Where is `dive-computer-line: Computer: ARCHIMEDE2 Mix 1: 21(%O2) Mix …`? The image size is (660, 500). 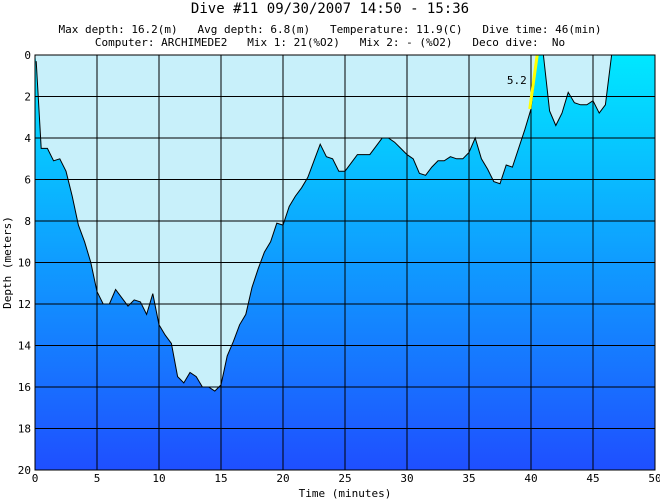 dive-computer-line: Computer: ARCHIMEDE2 Mix 1: 21(%O2) Mix … is located at coordinates (330, 42).